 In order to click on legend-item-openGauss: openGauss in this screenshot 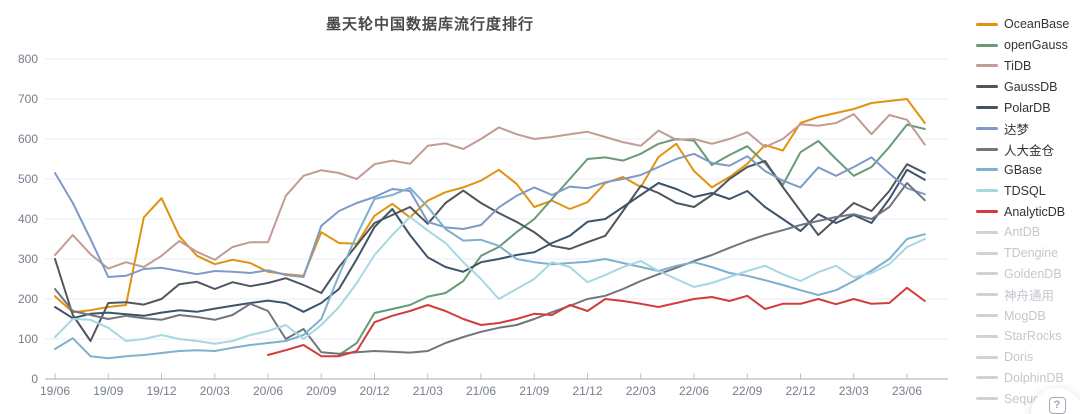, I will do `click(1028, 45)`.